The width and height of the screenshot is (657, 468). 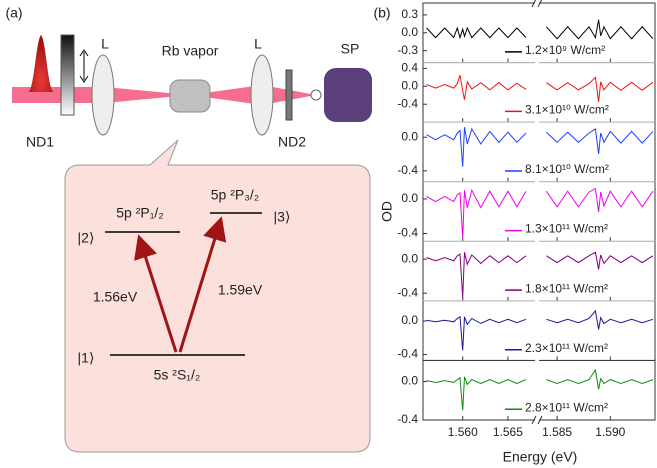 I want to click on panel-label: (b), so click(x=381, y=13).